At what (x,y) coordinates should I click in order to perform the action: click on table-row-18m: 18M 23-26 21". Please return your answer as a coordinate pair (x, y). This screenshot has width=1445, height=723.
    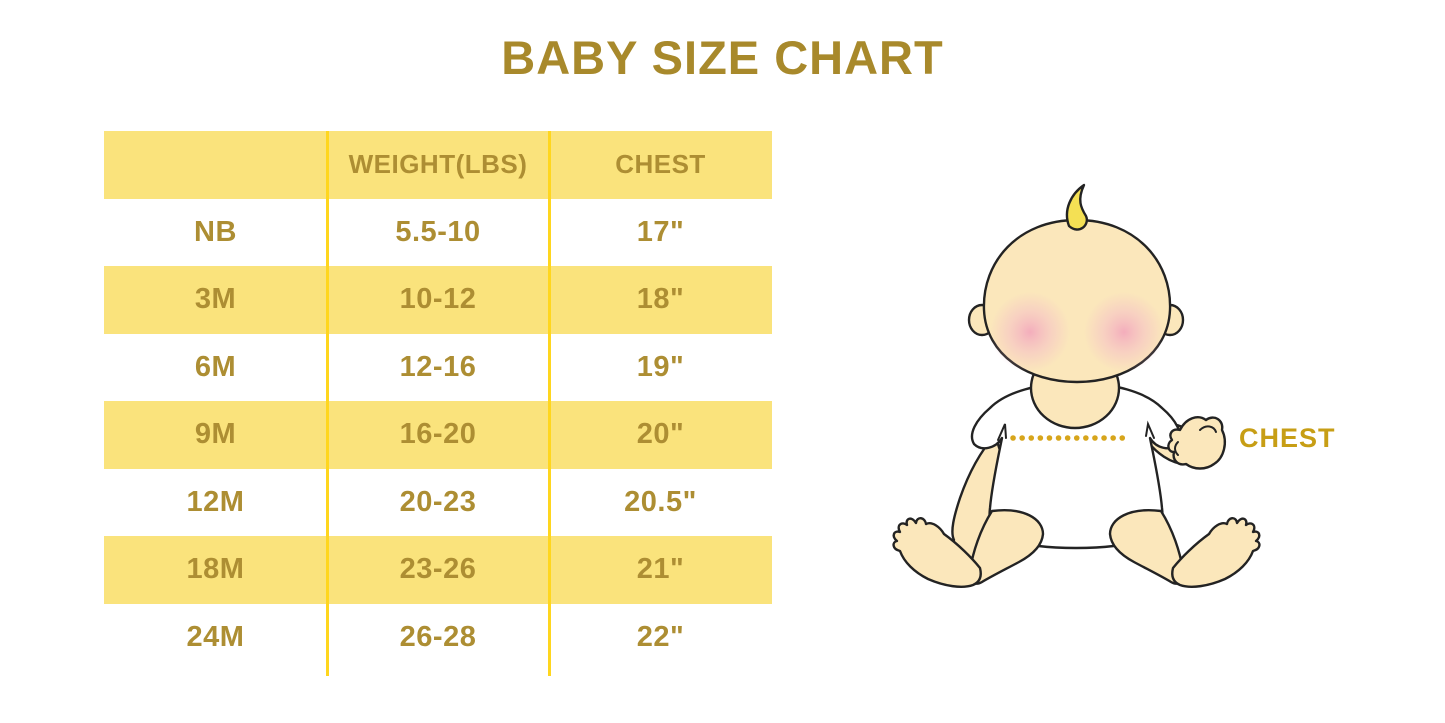
    Looking at the image, I should click on (438, 570).